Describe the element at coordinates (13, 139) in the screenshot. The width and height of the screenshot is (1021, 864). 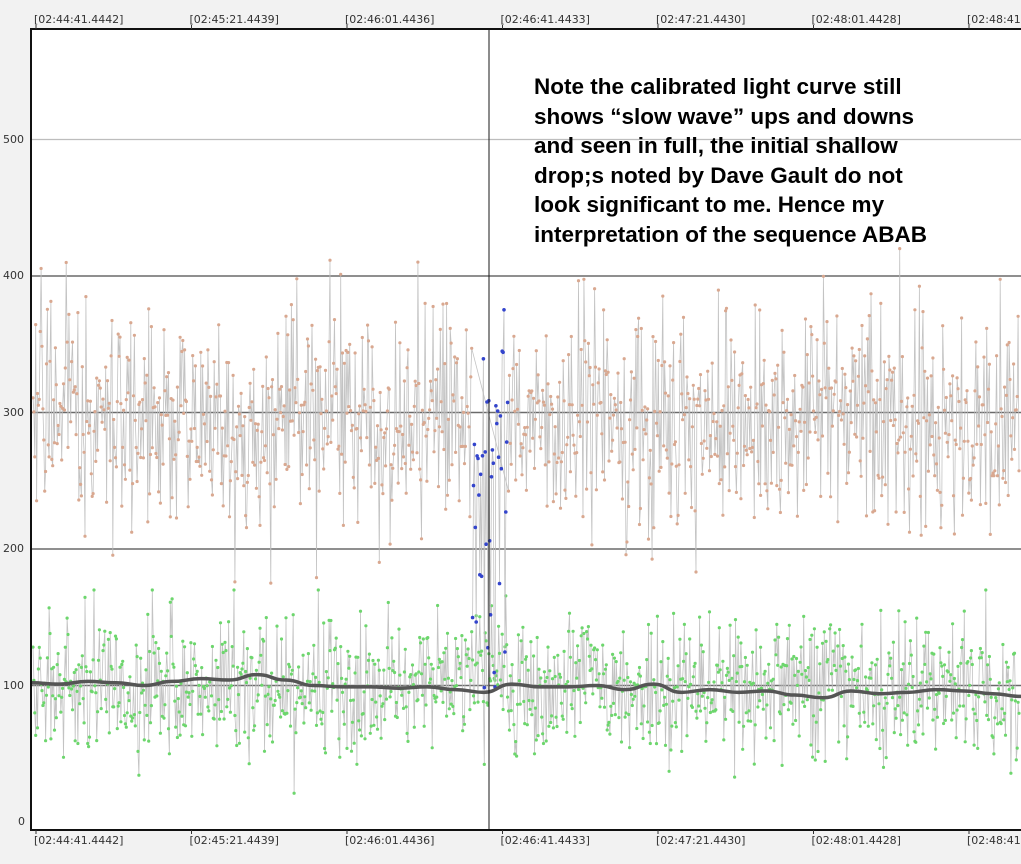
I see `y-tick-label: 500` at that location.